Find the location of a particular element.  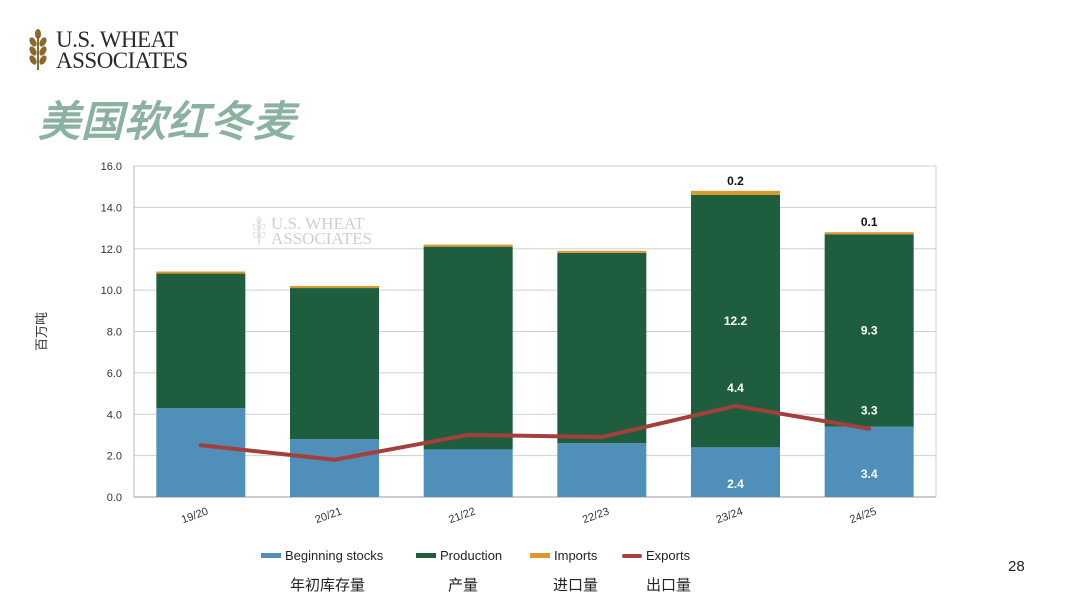

watermark: U.S. WHEAT ASSOCIATES is located at coordinates (312, 231).